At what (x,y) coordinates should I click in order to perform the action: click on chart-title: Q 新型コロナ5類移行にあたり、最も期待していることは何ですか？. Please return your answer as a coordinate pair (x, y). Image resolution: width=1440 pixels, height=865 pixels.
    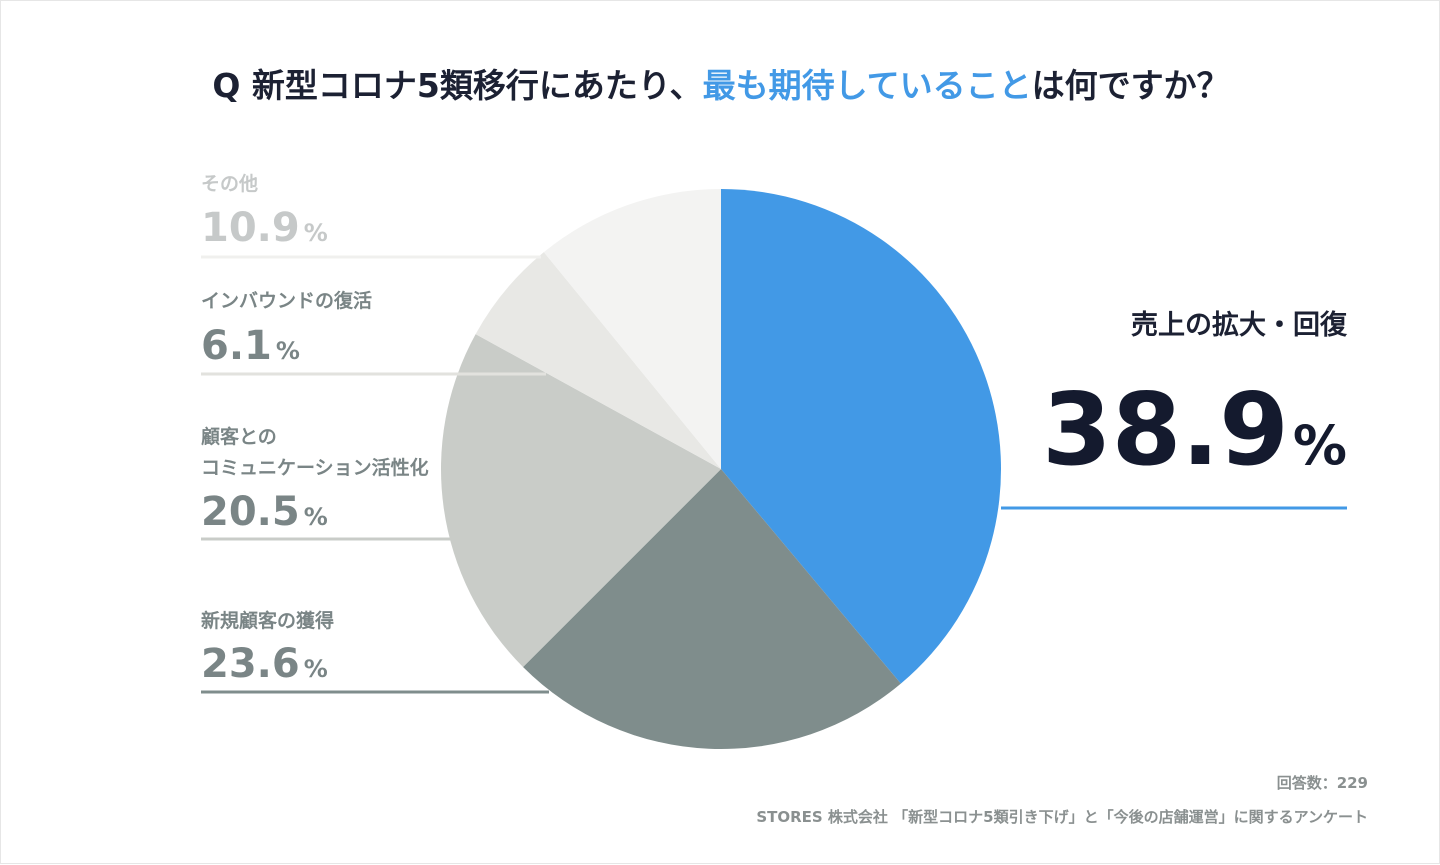
    Looking at the image, I should click on (720, 85).